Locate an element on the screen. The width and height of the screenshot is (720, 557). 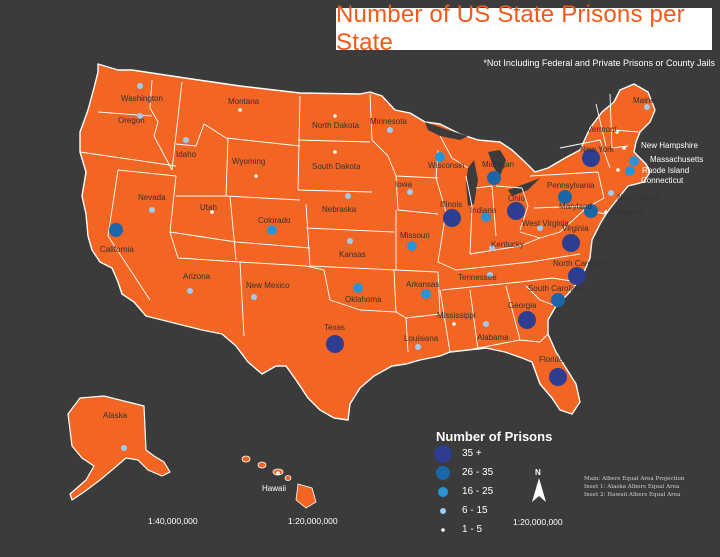
state-label-virginia: Virginia is located at coordinates (575, 228).